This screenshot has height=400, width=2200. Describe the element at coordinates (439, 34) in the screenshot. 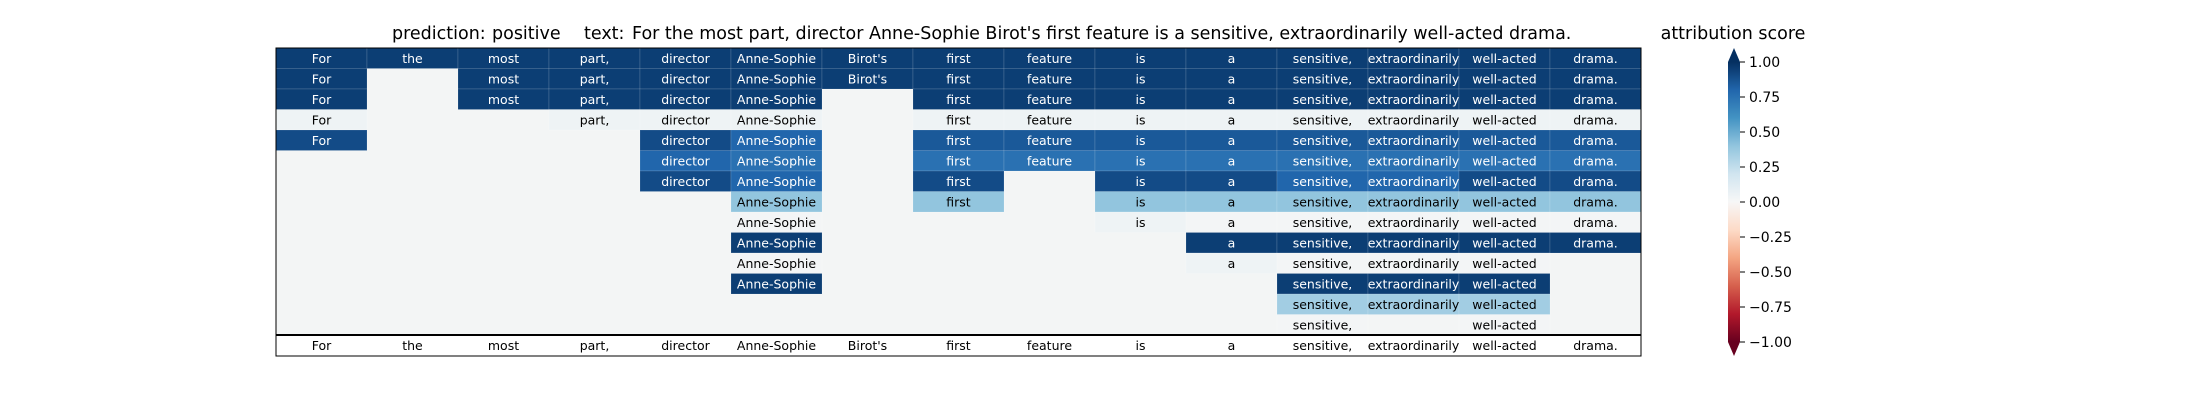

I see `prediction-label: prediction:` at that location.